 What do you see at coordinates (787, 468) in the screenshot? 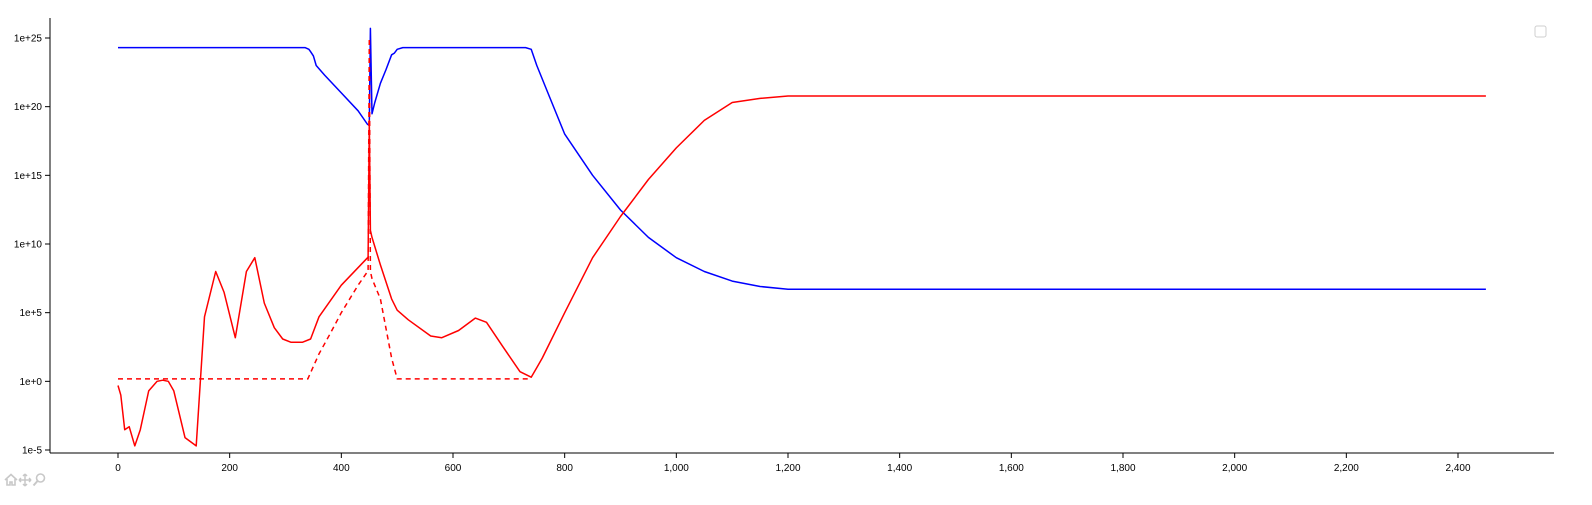
I see `x-tick-label: 1,200` at bounding box center [787, 468].